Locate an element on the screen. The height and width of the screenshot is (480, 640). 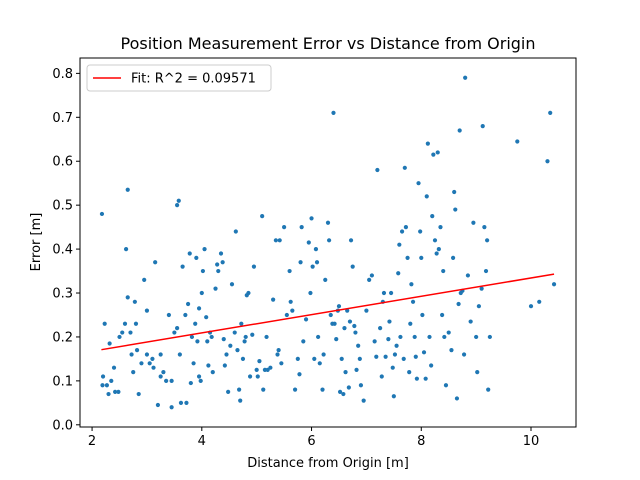
x-tick-label: 10 is located at coordinates (531, 441).